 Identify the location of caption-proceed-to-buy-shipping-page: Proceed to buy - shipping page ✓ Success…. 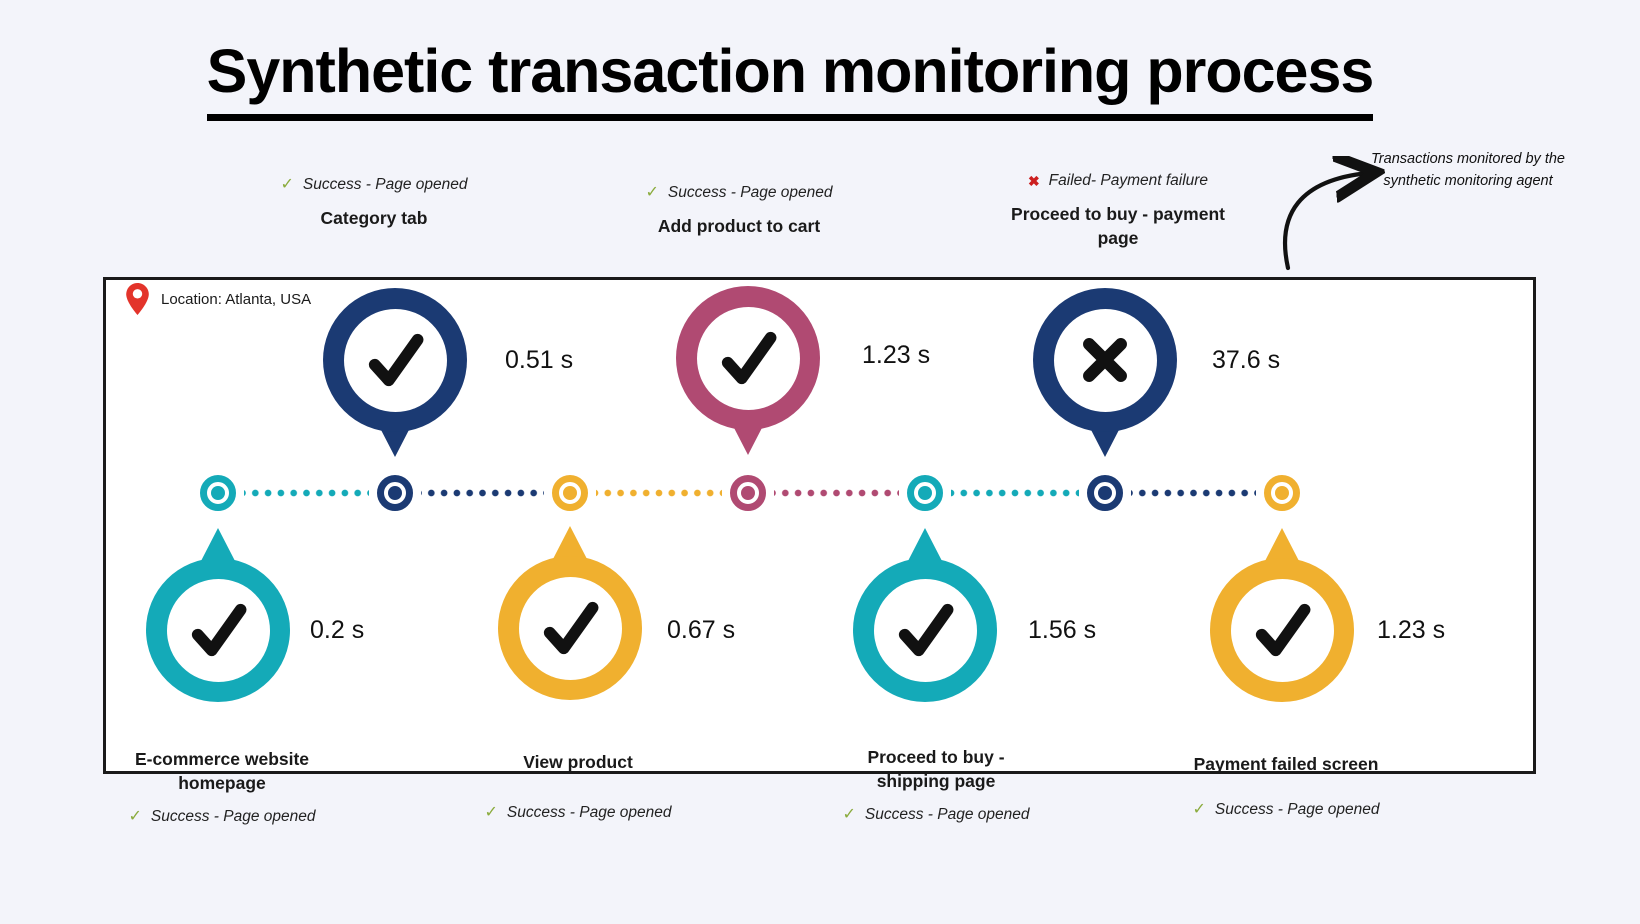
(936, 785).